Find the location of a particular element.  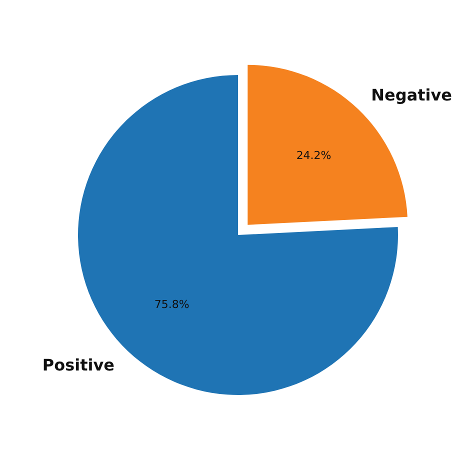

data-label: 75.8% is located at coordinates (172, 305).